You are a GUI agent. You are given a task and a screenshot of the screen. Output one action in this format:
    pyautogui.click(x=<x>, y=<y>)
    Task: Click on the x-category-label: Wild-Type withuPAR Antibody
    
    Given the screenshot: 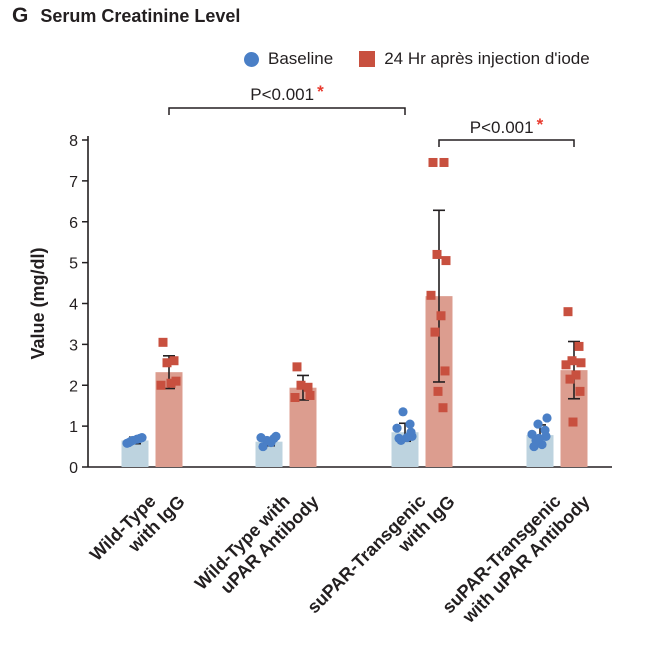 What is the action you would take?
    pyautogui.click(x=257, y=543)
    